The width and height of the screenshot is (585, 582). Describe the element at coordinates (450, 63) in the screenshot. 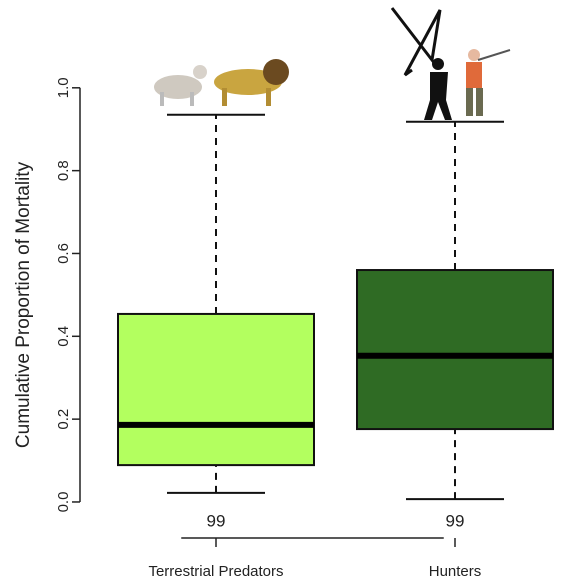

I see `hunter-icons` at that location.